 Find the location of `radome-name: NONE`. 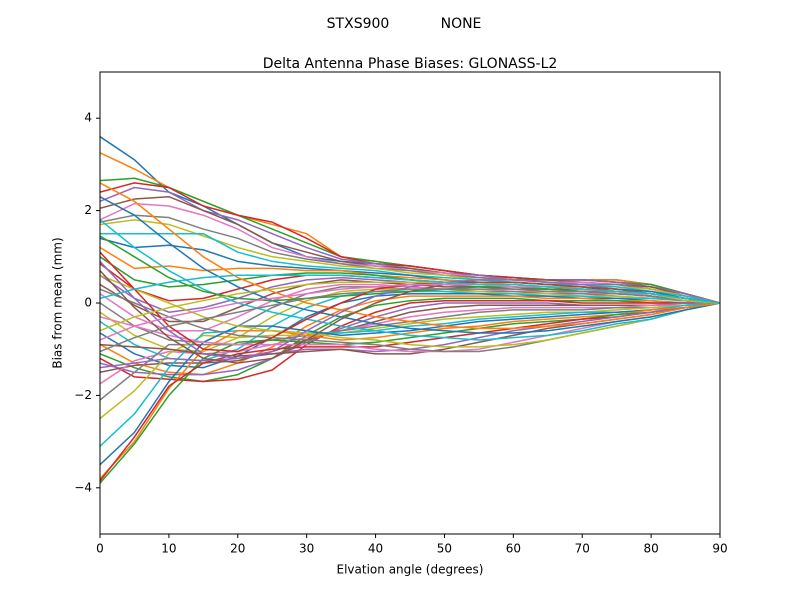

radome-name: NONE is located at coordinates (461, 24).